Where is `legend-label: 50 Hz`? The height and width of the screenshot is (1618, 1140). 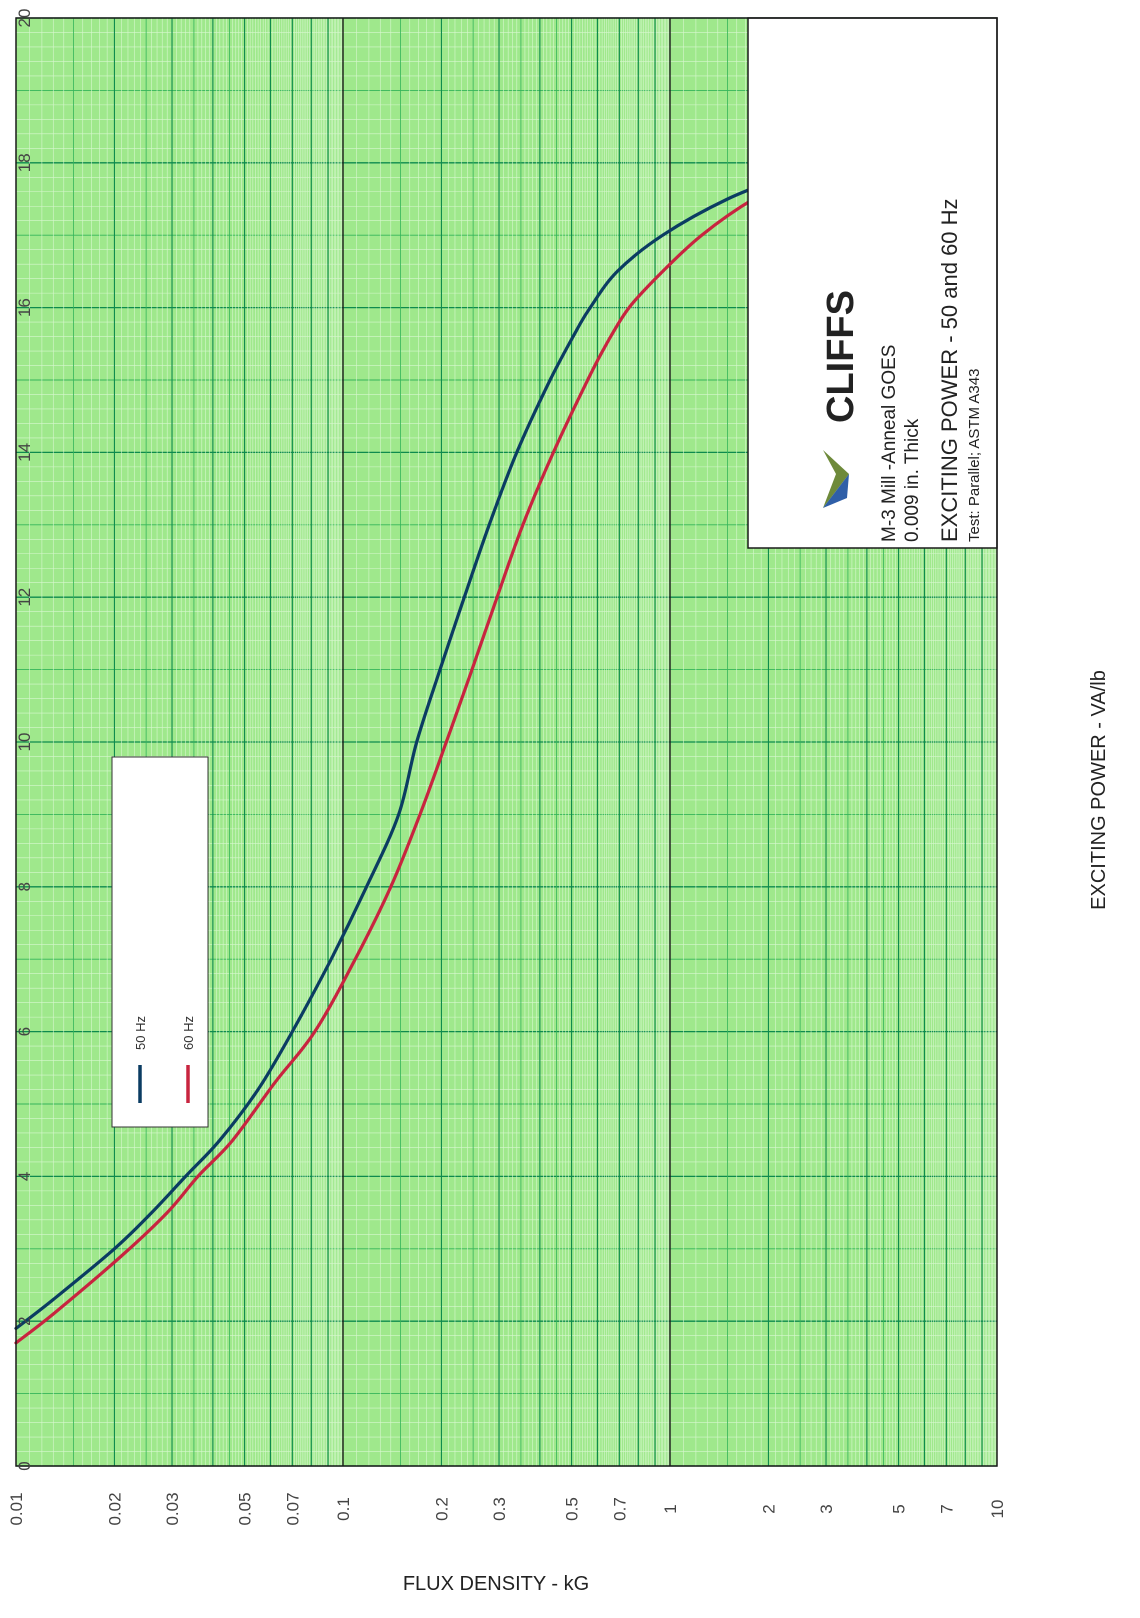
legend-label: 50 Hz is located at coordinates (140, 1033).